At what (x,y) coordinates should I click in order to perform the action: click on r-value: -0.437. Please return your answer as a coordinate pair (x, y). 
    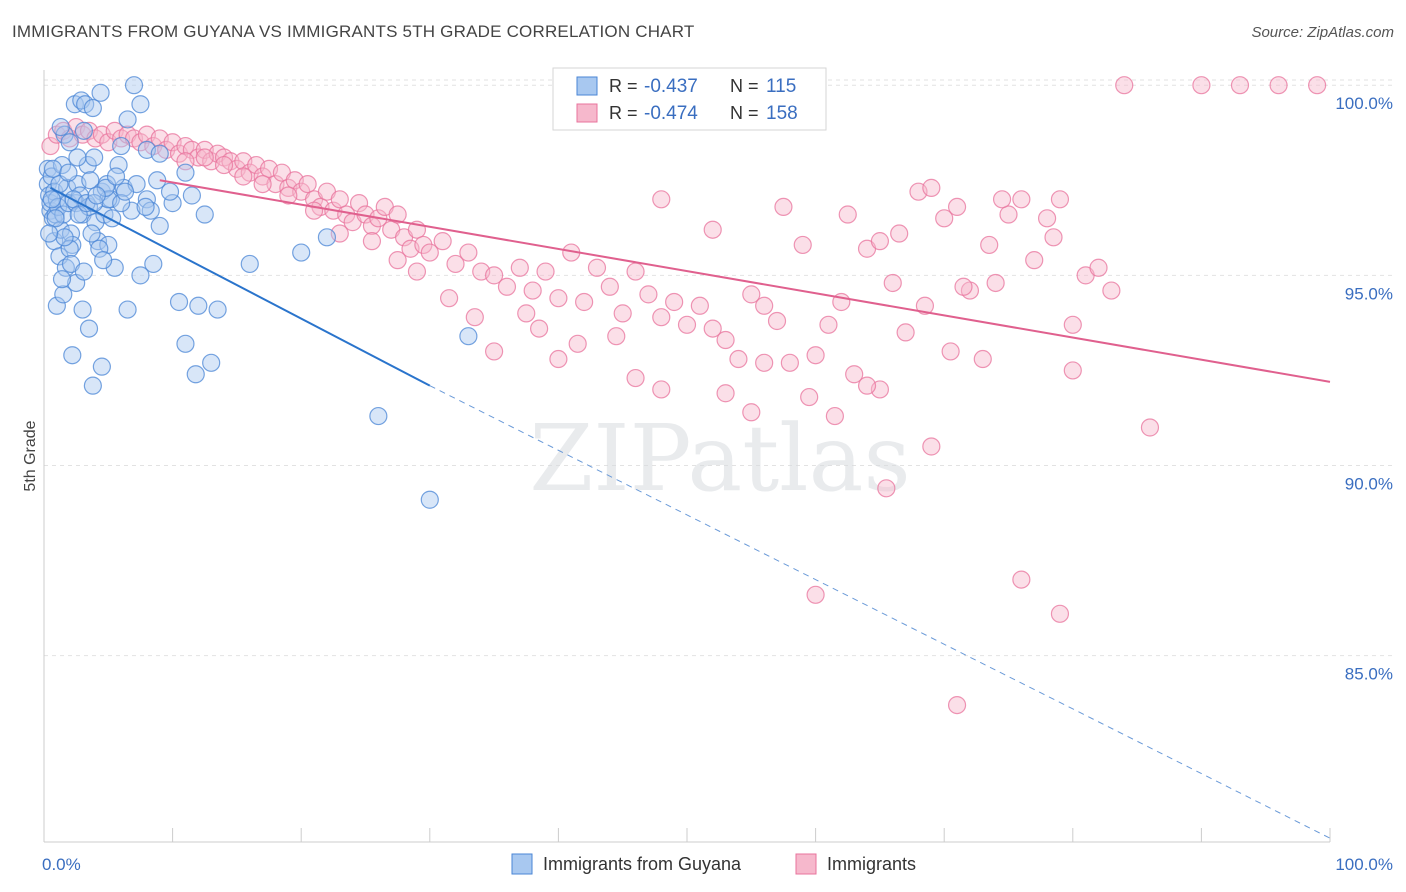
    Looking at the image, I should click on (671, 86).